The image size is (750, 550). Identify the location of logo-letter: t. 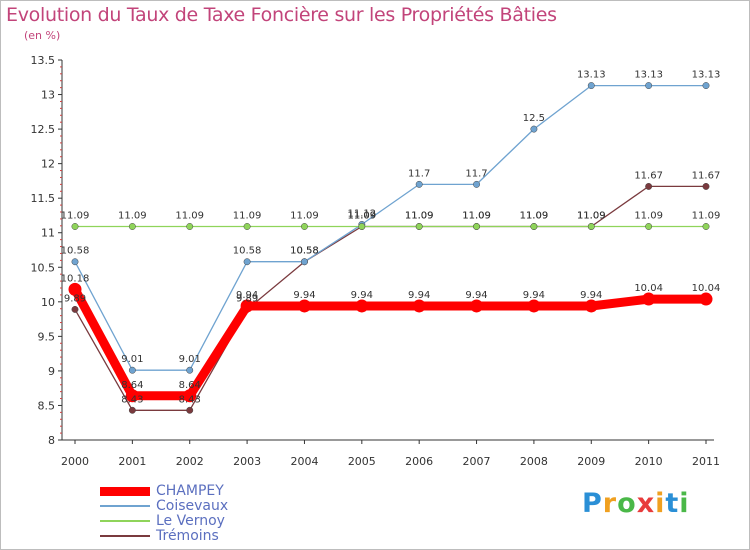
(672, 503).